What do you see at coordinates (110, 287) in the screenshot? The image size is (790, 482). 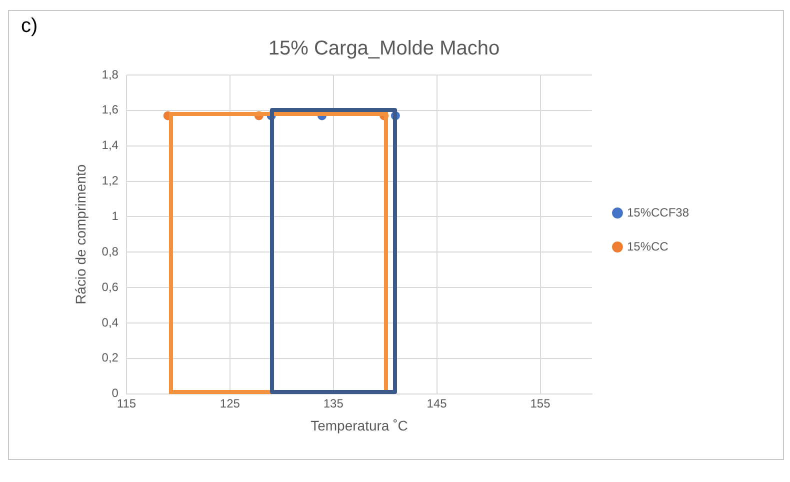 I see `y-tick-label: 0,6` at bounding box center [110, 287].